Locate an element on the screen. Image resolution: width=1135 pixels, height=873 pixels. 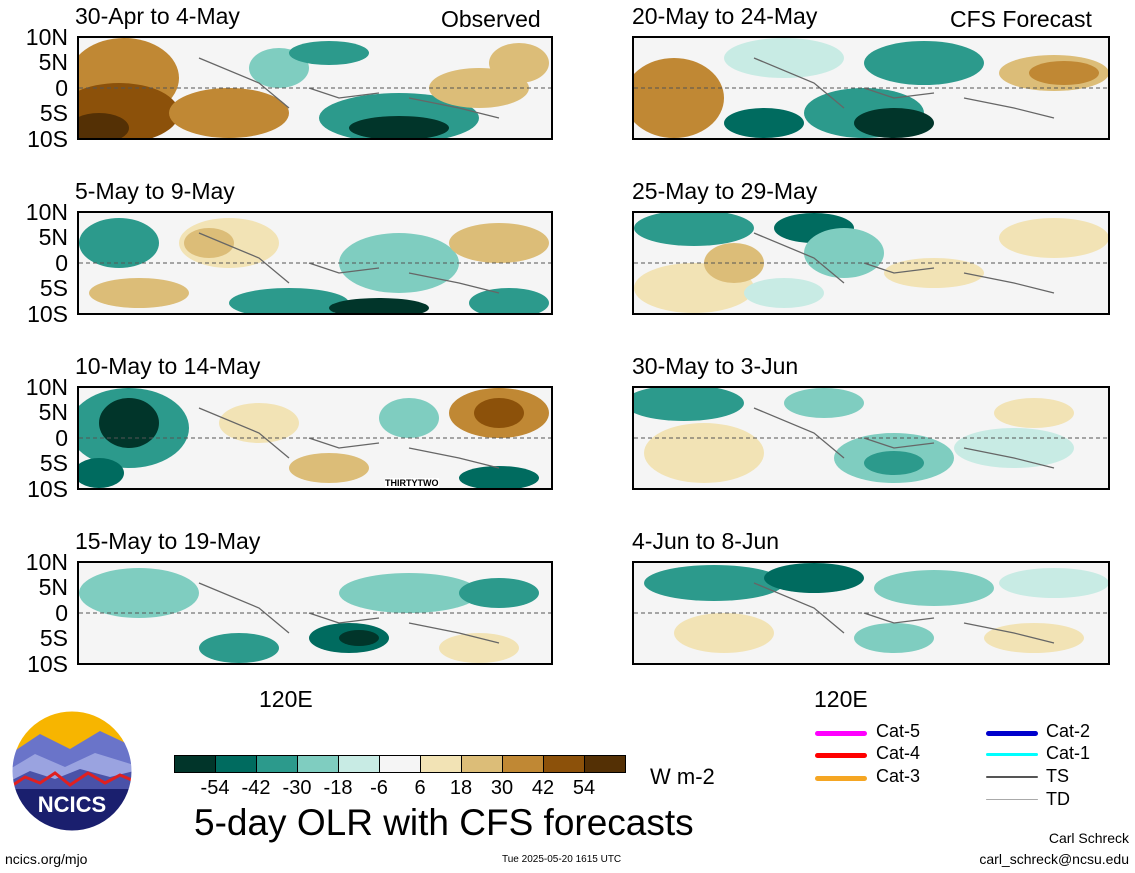
colorbar-label: -54 is located at coordinates (215, 788).